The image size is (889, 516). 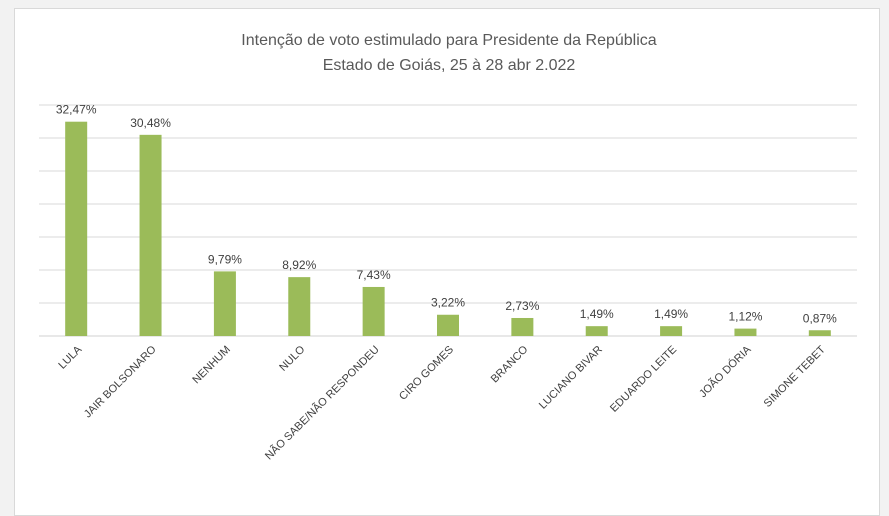 What do you see at coordinates (321, 402) in the screenshot?
I see `category-label: NÃO SABE/NÃO RESPONDEU` at bounding box center [321, 402].